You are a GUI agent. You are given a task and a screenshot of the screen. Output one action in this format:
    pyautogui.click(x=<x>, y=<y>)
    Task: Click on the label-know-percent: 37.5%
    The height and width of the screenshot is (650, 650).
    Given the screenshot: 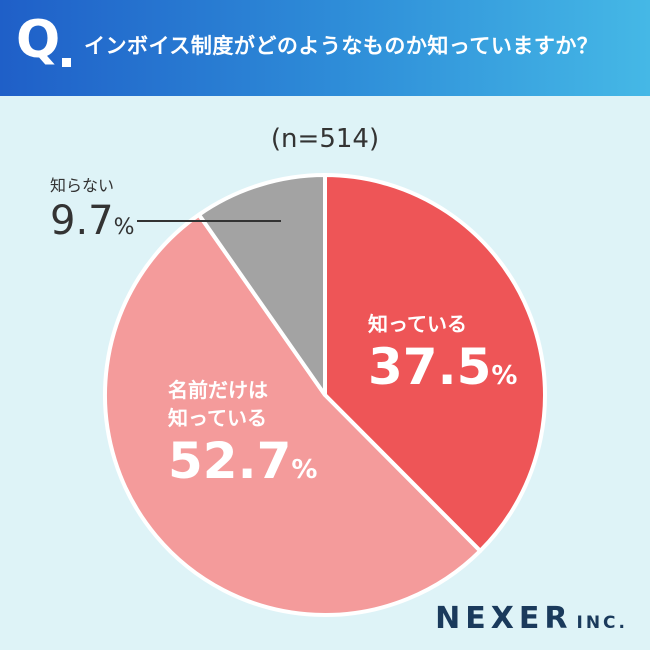 What is the action you would take?
    pyautogui.click(x=443, y=367)
    